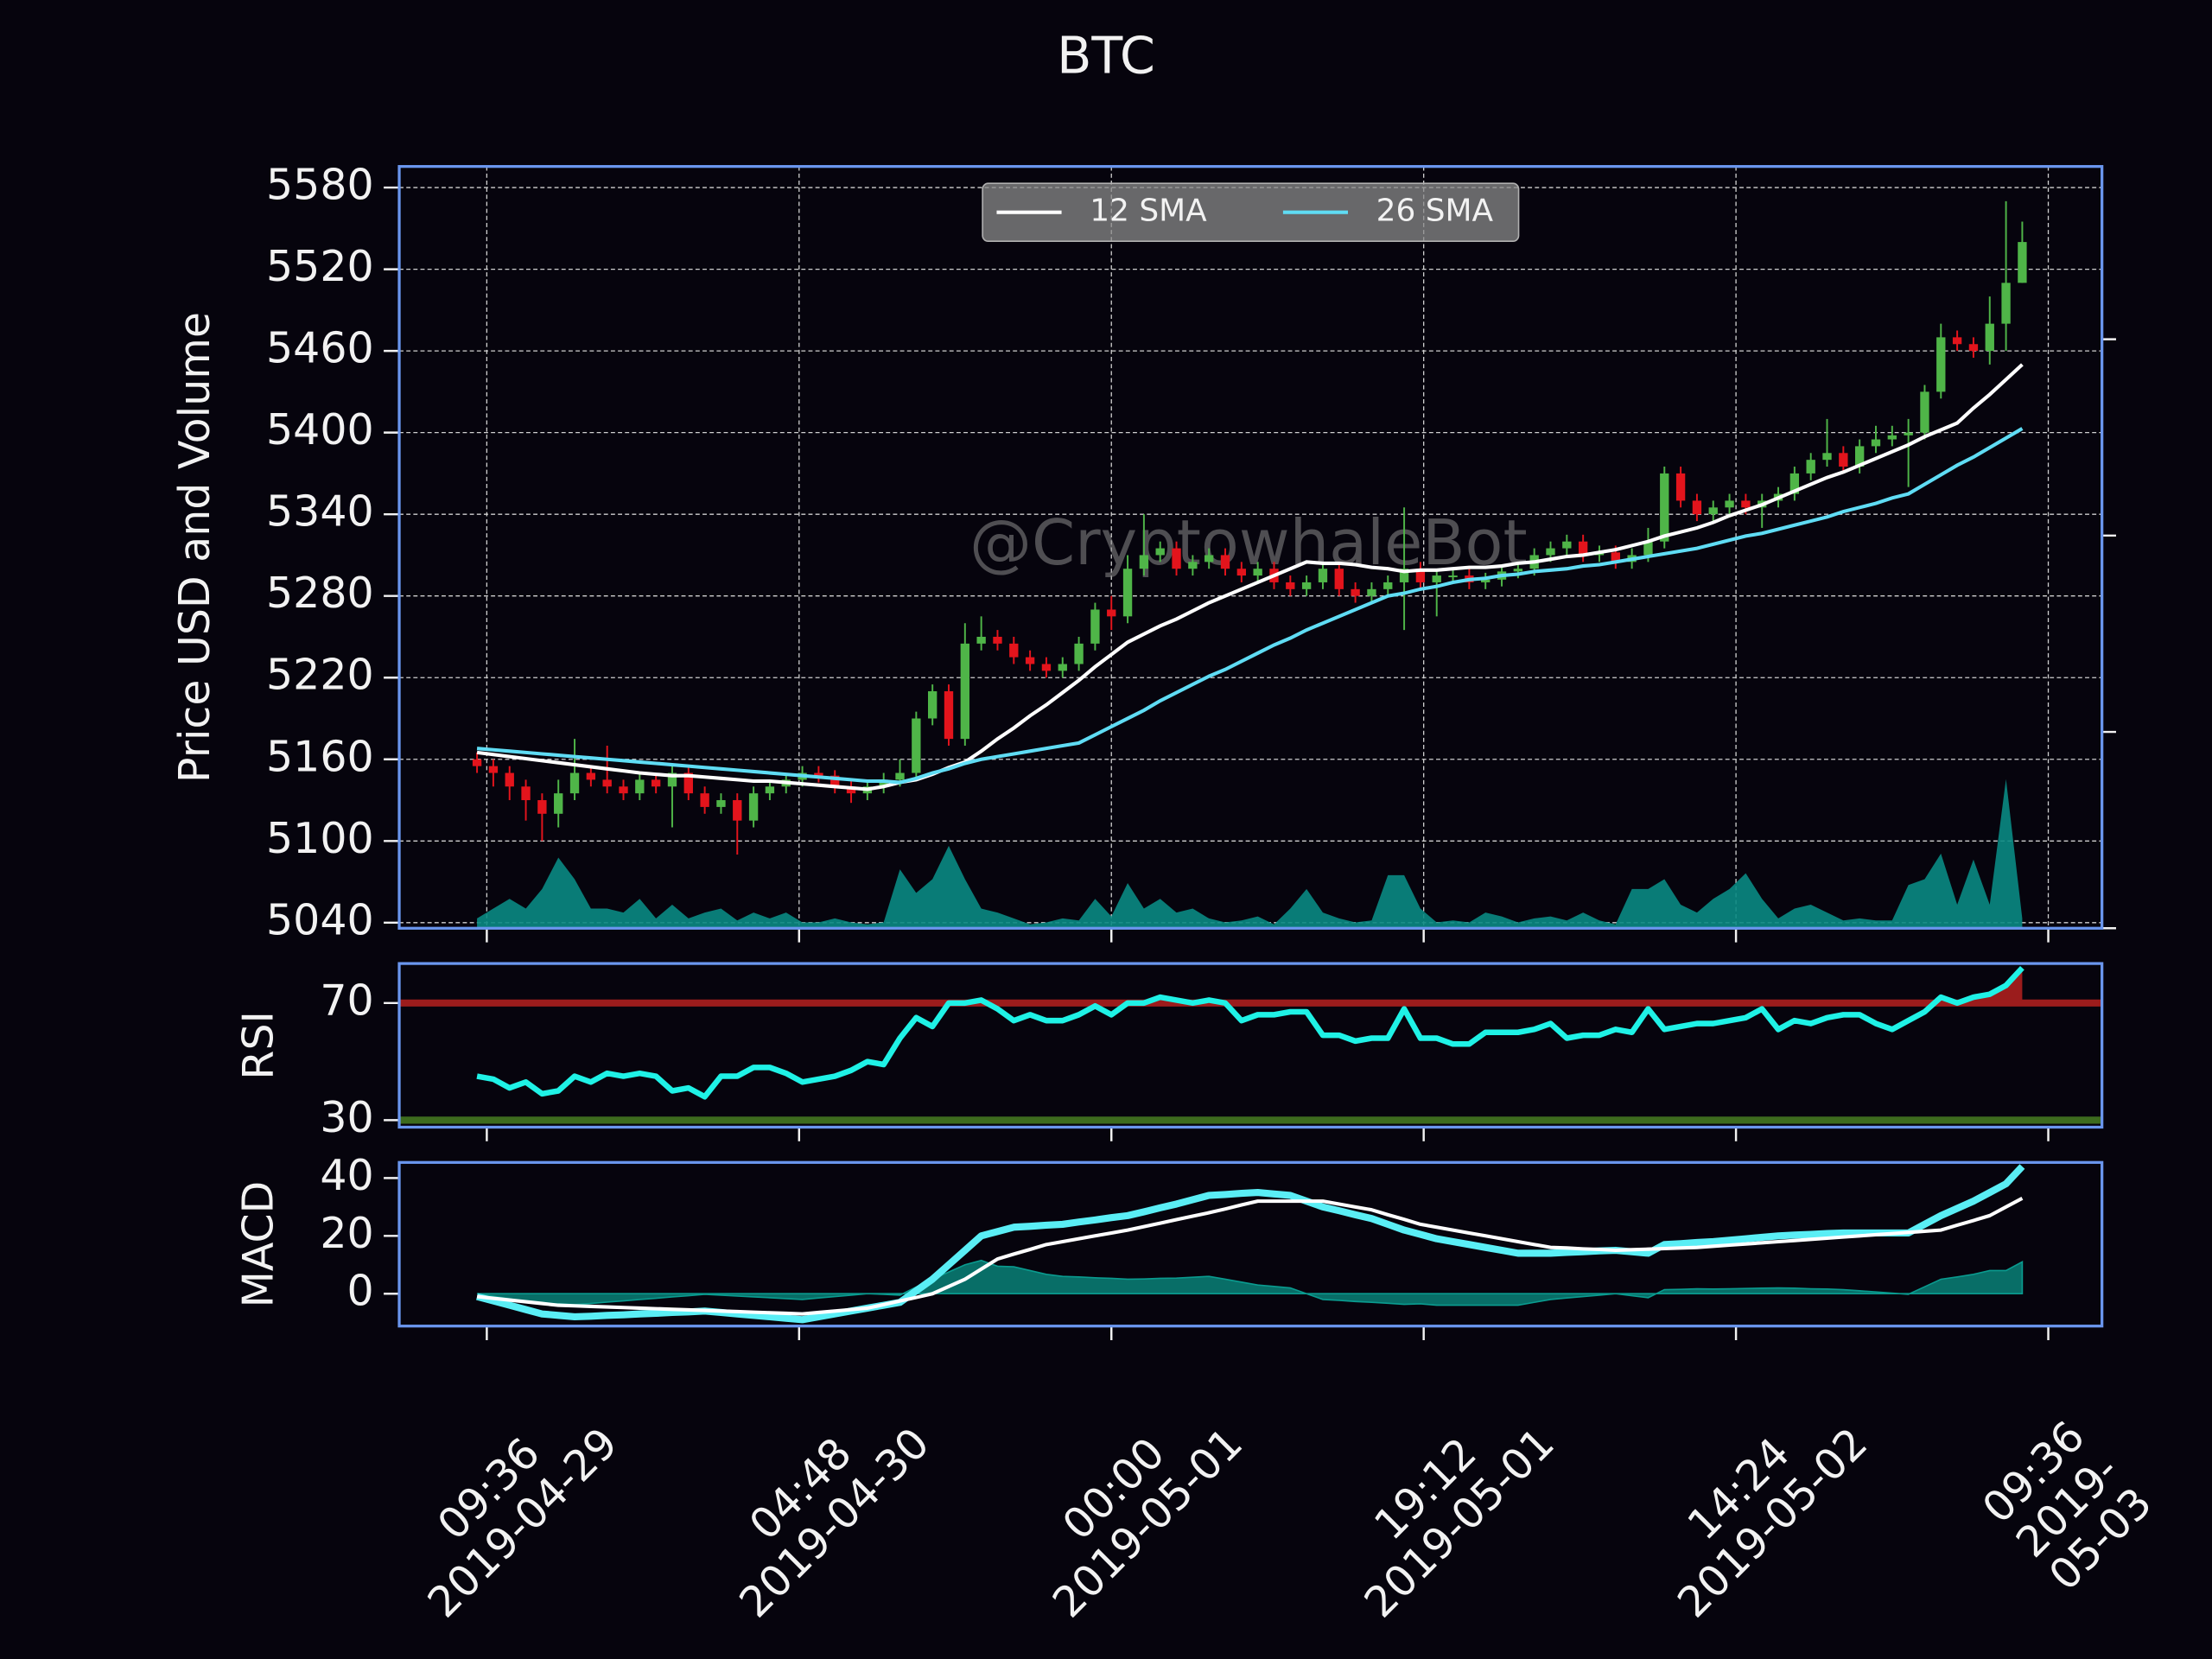  I want to click on y-tick-label: 5040, so click(320, 919).